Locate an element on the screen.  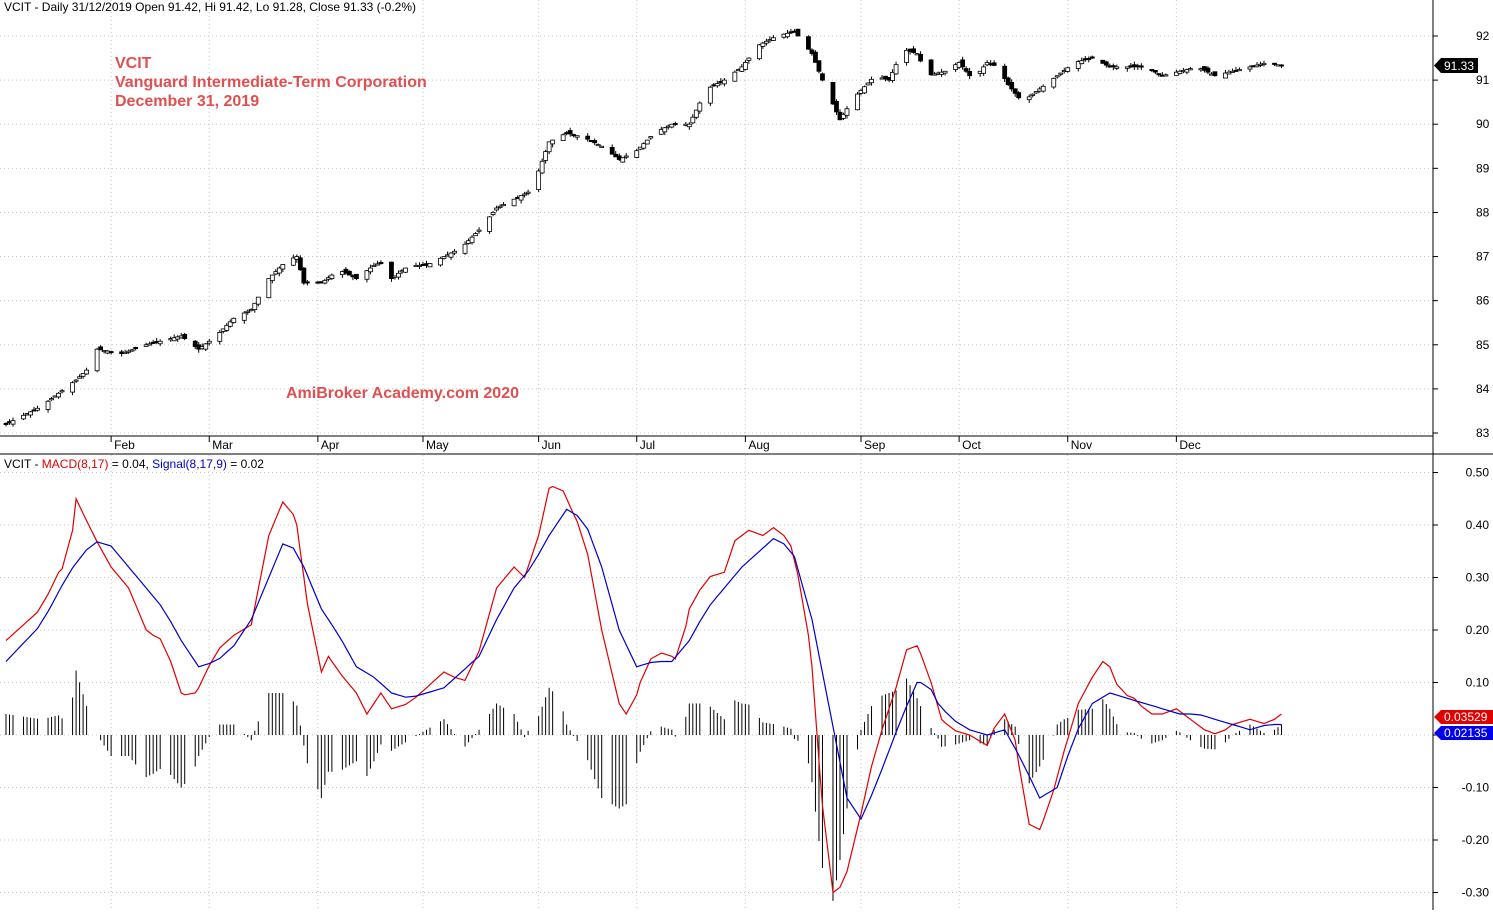
month-tick-label: Apr is located at coordinates (330, 445).